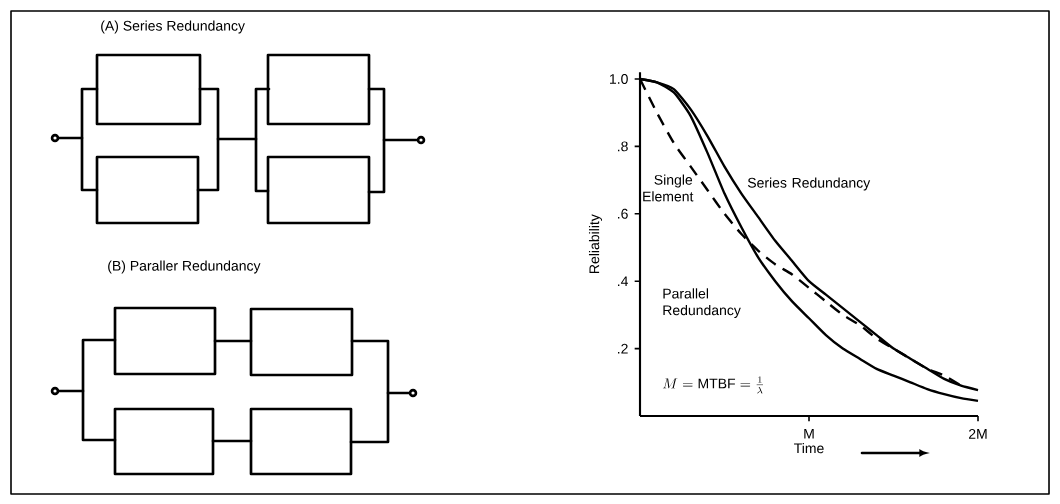 Image resolution: width=1060 pixels, height=504 pixels. Describe the element at coordinates (809, 448) in the screenshot. I see `x-axis-title: Time` at that location.